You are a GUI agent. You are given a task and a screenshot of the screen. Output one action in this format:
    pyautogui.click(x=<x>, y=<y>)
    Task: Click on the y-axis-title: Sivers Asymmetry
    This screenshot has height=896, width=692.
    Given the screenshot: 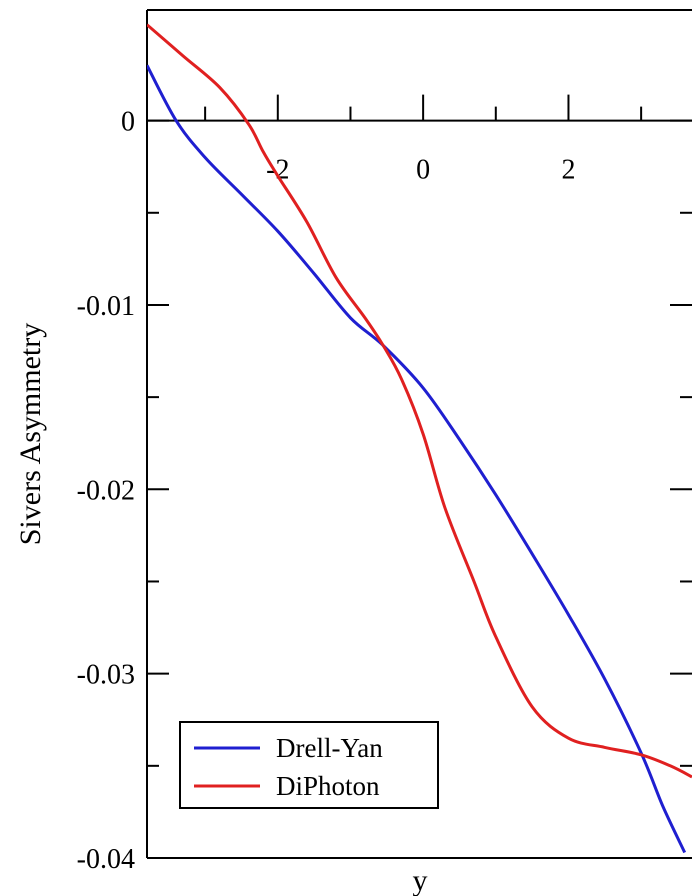 What is the action you would take?
    pyautogui.click(x=30, y=434)
    